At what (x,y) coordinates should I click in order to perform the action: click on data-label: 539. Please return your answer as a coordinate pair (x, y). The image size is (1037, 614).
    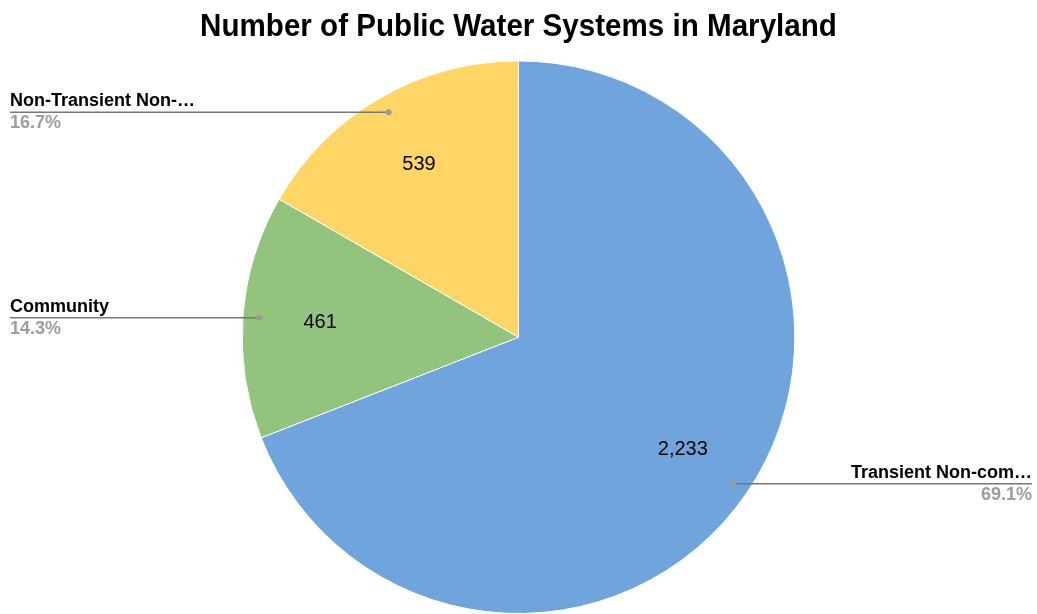
    Looking at the image, I should click on (419, 163).